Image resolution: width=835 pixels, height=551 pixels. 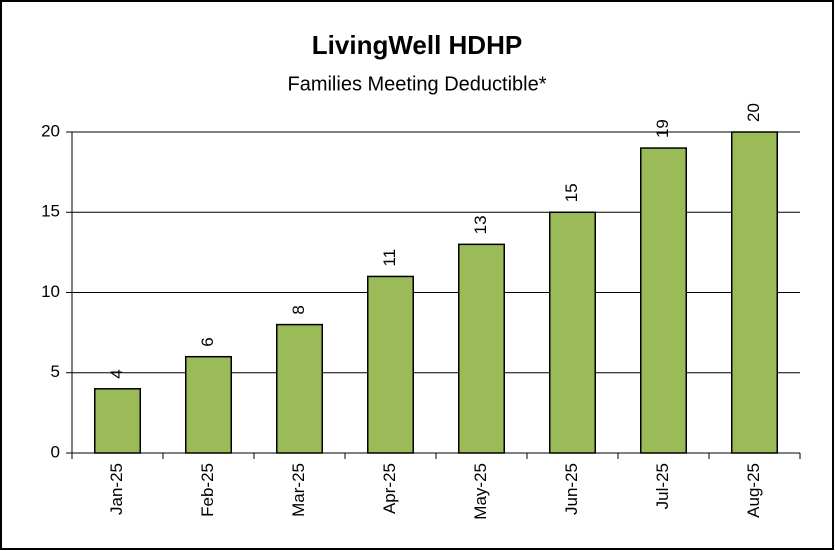 What do you see at coordinates (571, 192) in the screenshot?
I see `data-label: 15` at bounding box center [571, 192].